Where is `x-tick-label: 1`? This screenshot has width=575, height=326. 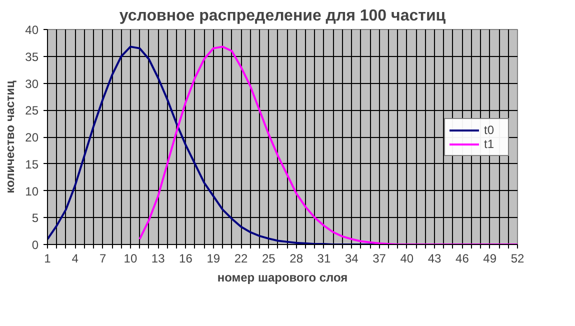
x-tick-label: 1 is located at coordinates (48, 259).